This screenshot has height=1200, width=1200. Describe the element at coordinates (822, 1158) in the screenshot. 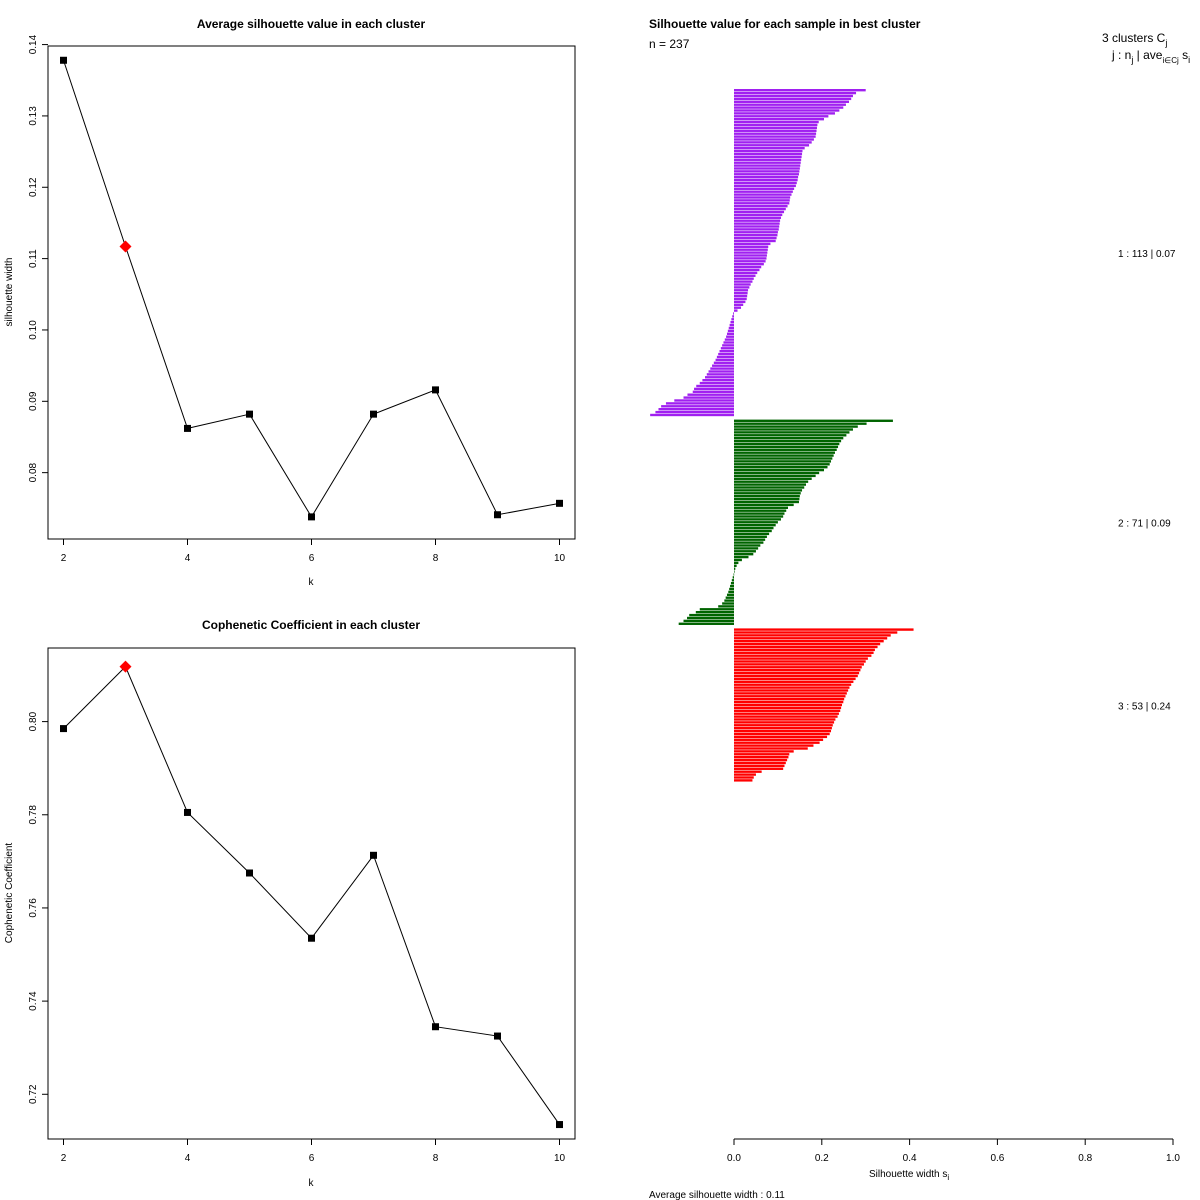

I see `silhouette-xtick-label: 0.2` at that location.